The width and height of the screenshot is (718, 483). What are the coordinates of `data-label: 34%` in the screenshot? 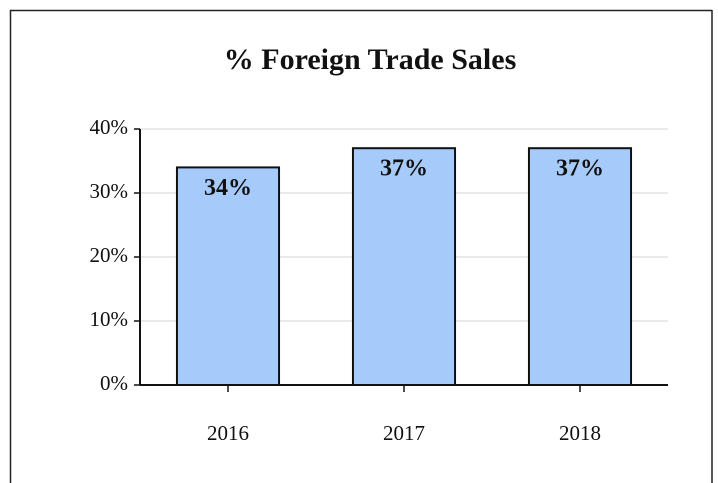 It's located at (228, 188).